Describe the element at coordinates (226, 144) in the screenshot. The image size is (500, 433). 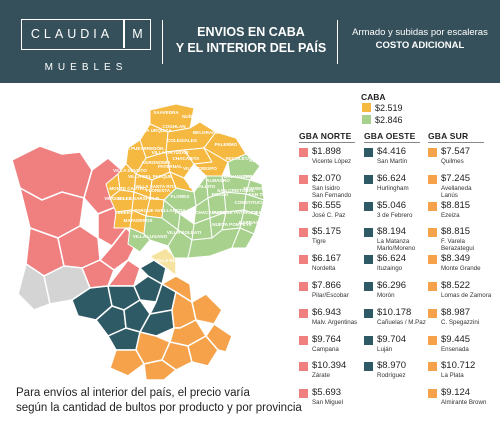
I see `map-label: PALERMO` at that location.